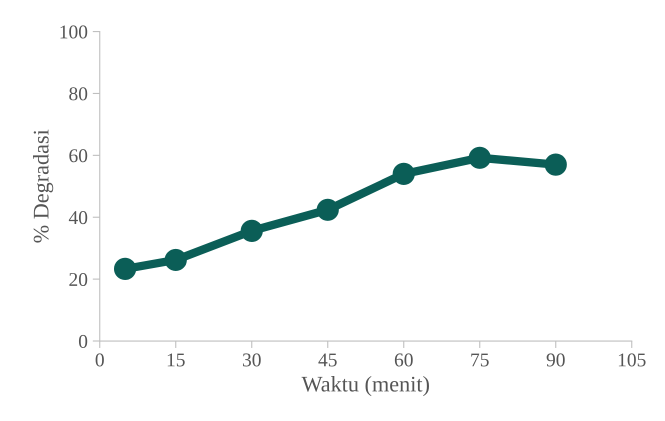 The width and height of the screenshot is (665, 421). What do you see at coordinates (100, 359) in the screenshot?
I see `x-tick-label: 0` at bounding box center [100, 359].